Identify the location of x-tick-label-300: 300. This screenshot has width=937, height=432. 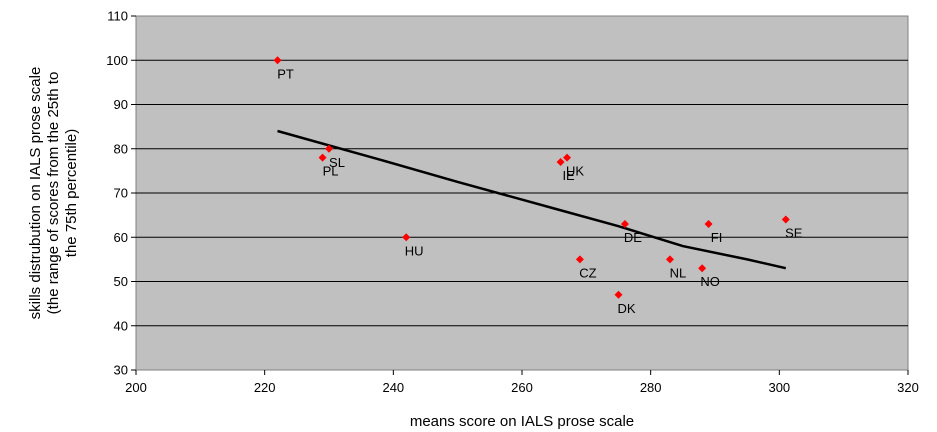
(779, 387).